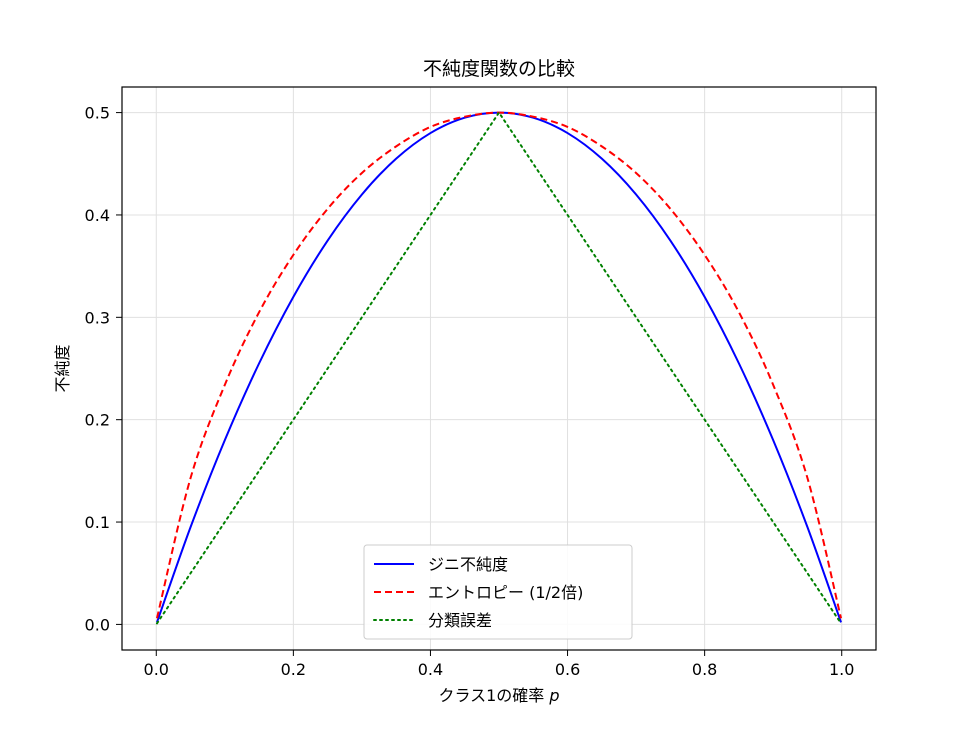  What do you see at coordinates (97, 522) in the screenshot?
I see `y-tick-label: 0.1` at bounding box center [97, 522].